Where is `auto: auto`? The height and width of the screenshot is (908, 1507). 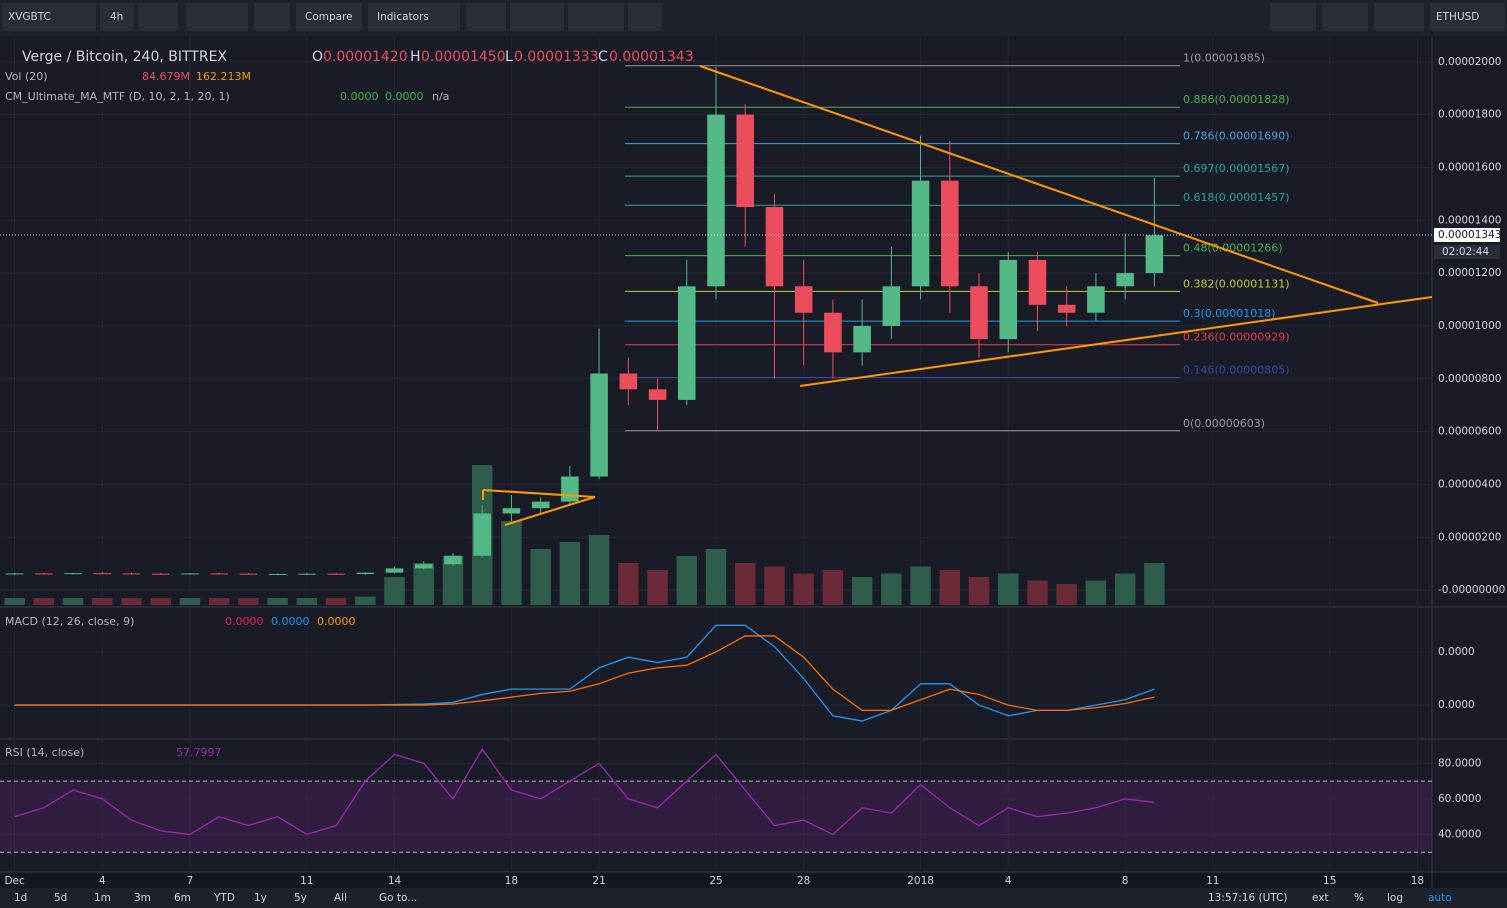
auto: auto is located at coordinates (1440, 898).